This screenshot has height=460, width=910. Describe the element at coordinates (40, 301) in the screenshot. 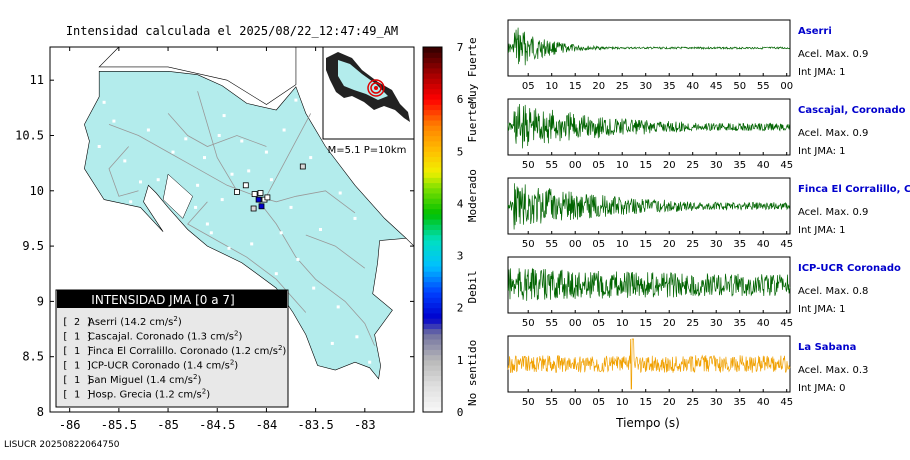

I see `y-tick-label: 9` at that location.